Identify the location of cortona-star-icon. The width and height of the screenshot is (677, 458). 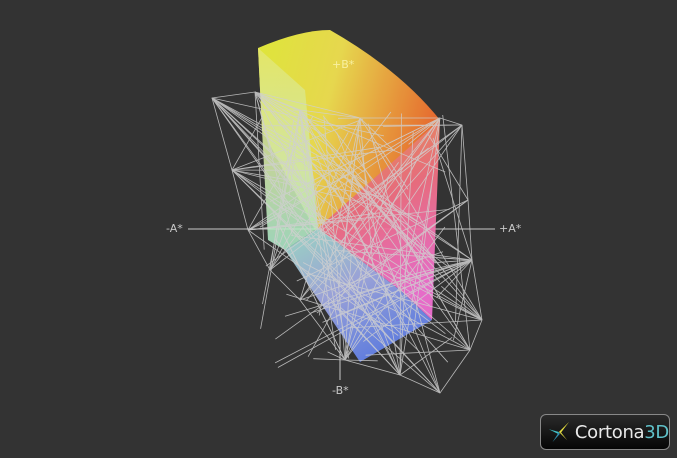
(559, 432).